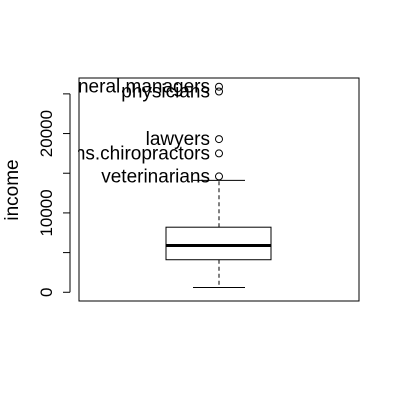 This screenshot has height=405, width=400. I want to click on y-tick-label: 20000, so click(46, 133).